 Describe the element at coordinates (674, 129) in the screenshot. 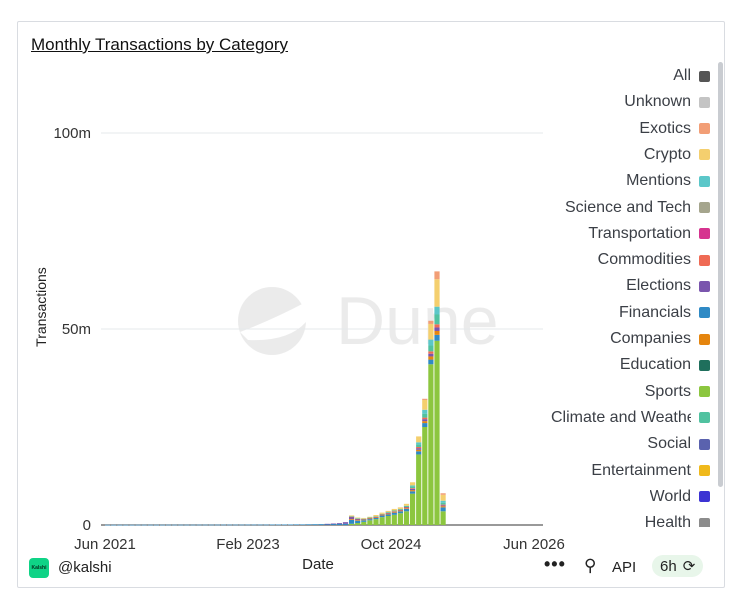

I see `legend-item: Exotics` at that location.